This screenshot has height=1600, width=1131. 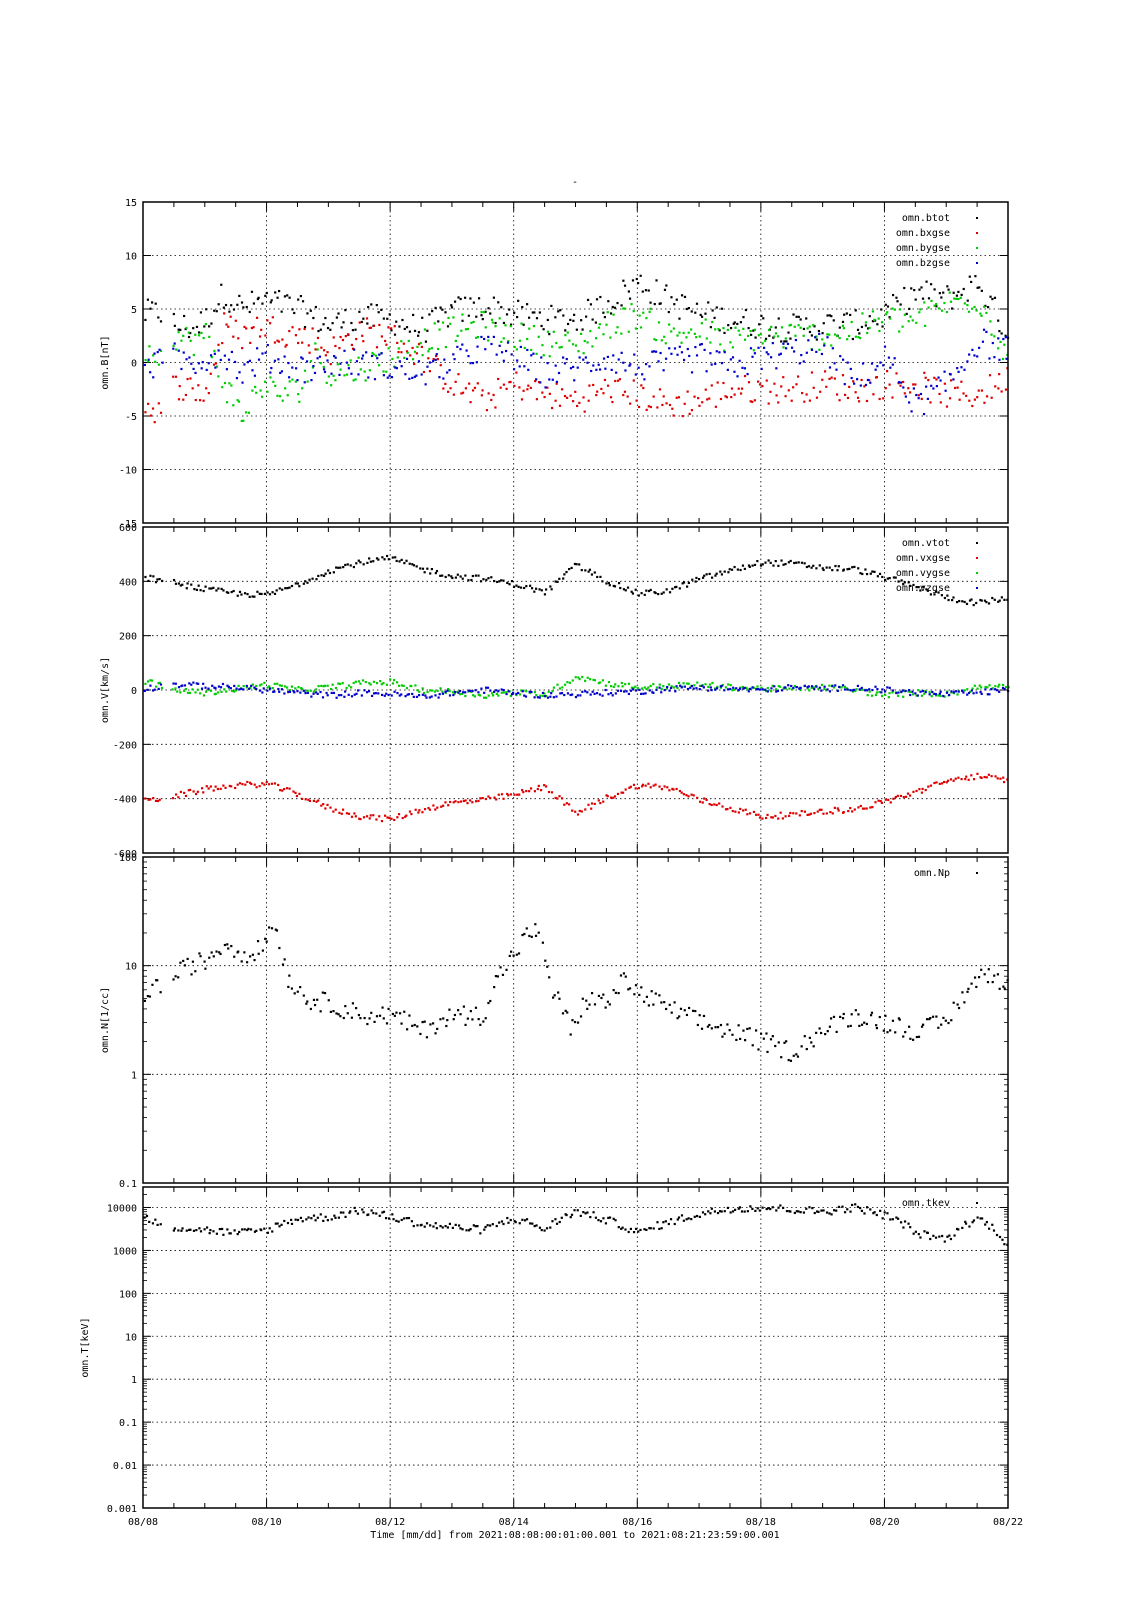 What do you see at coordinates (576, 1224) in the screenshot?
I see `panel-4-data` at bounding box center [576, 1224].